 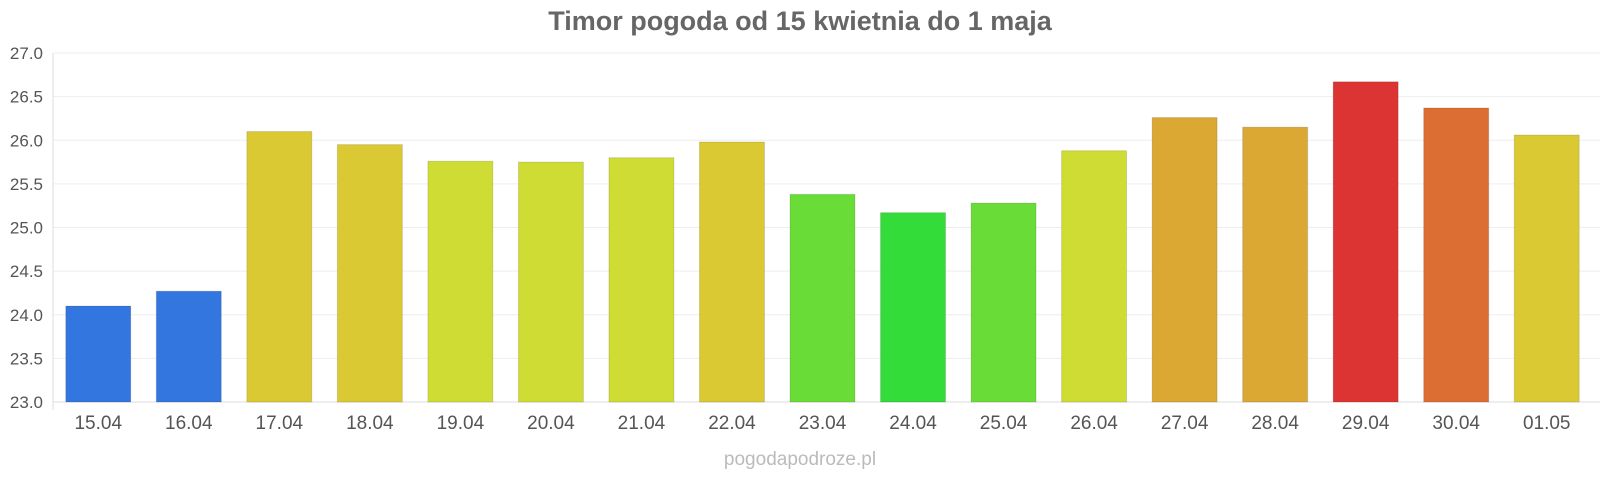 I want to click on x-tick-label: 24.04, so click(x=913, y=423).